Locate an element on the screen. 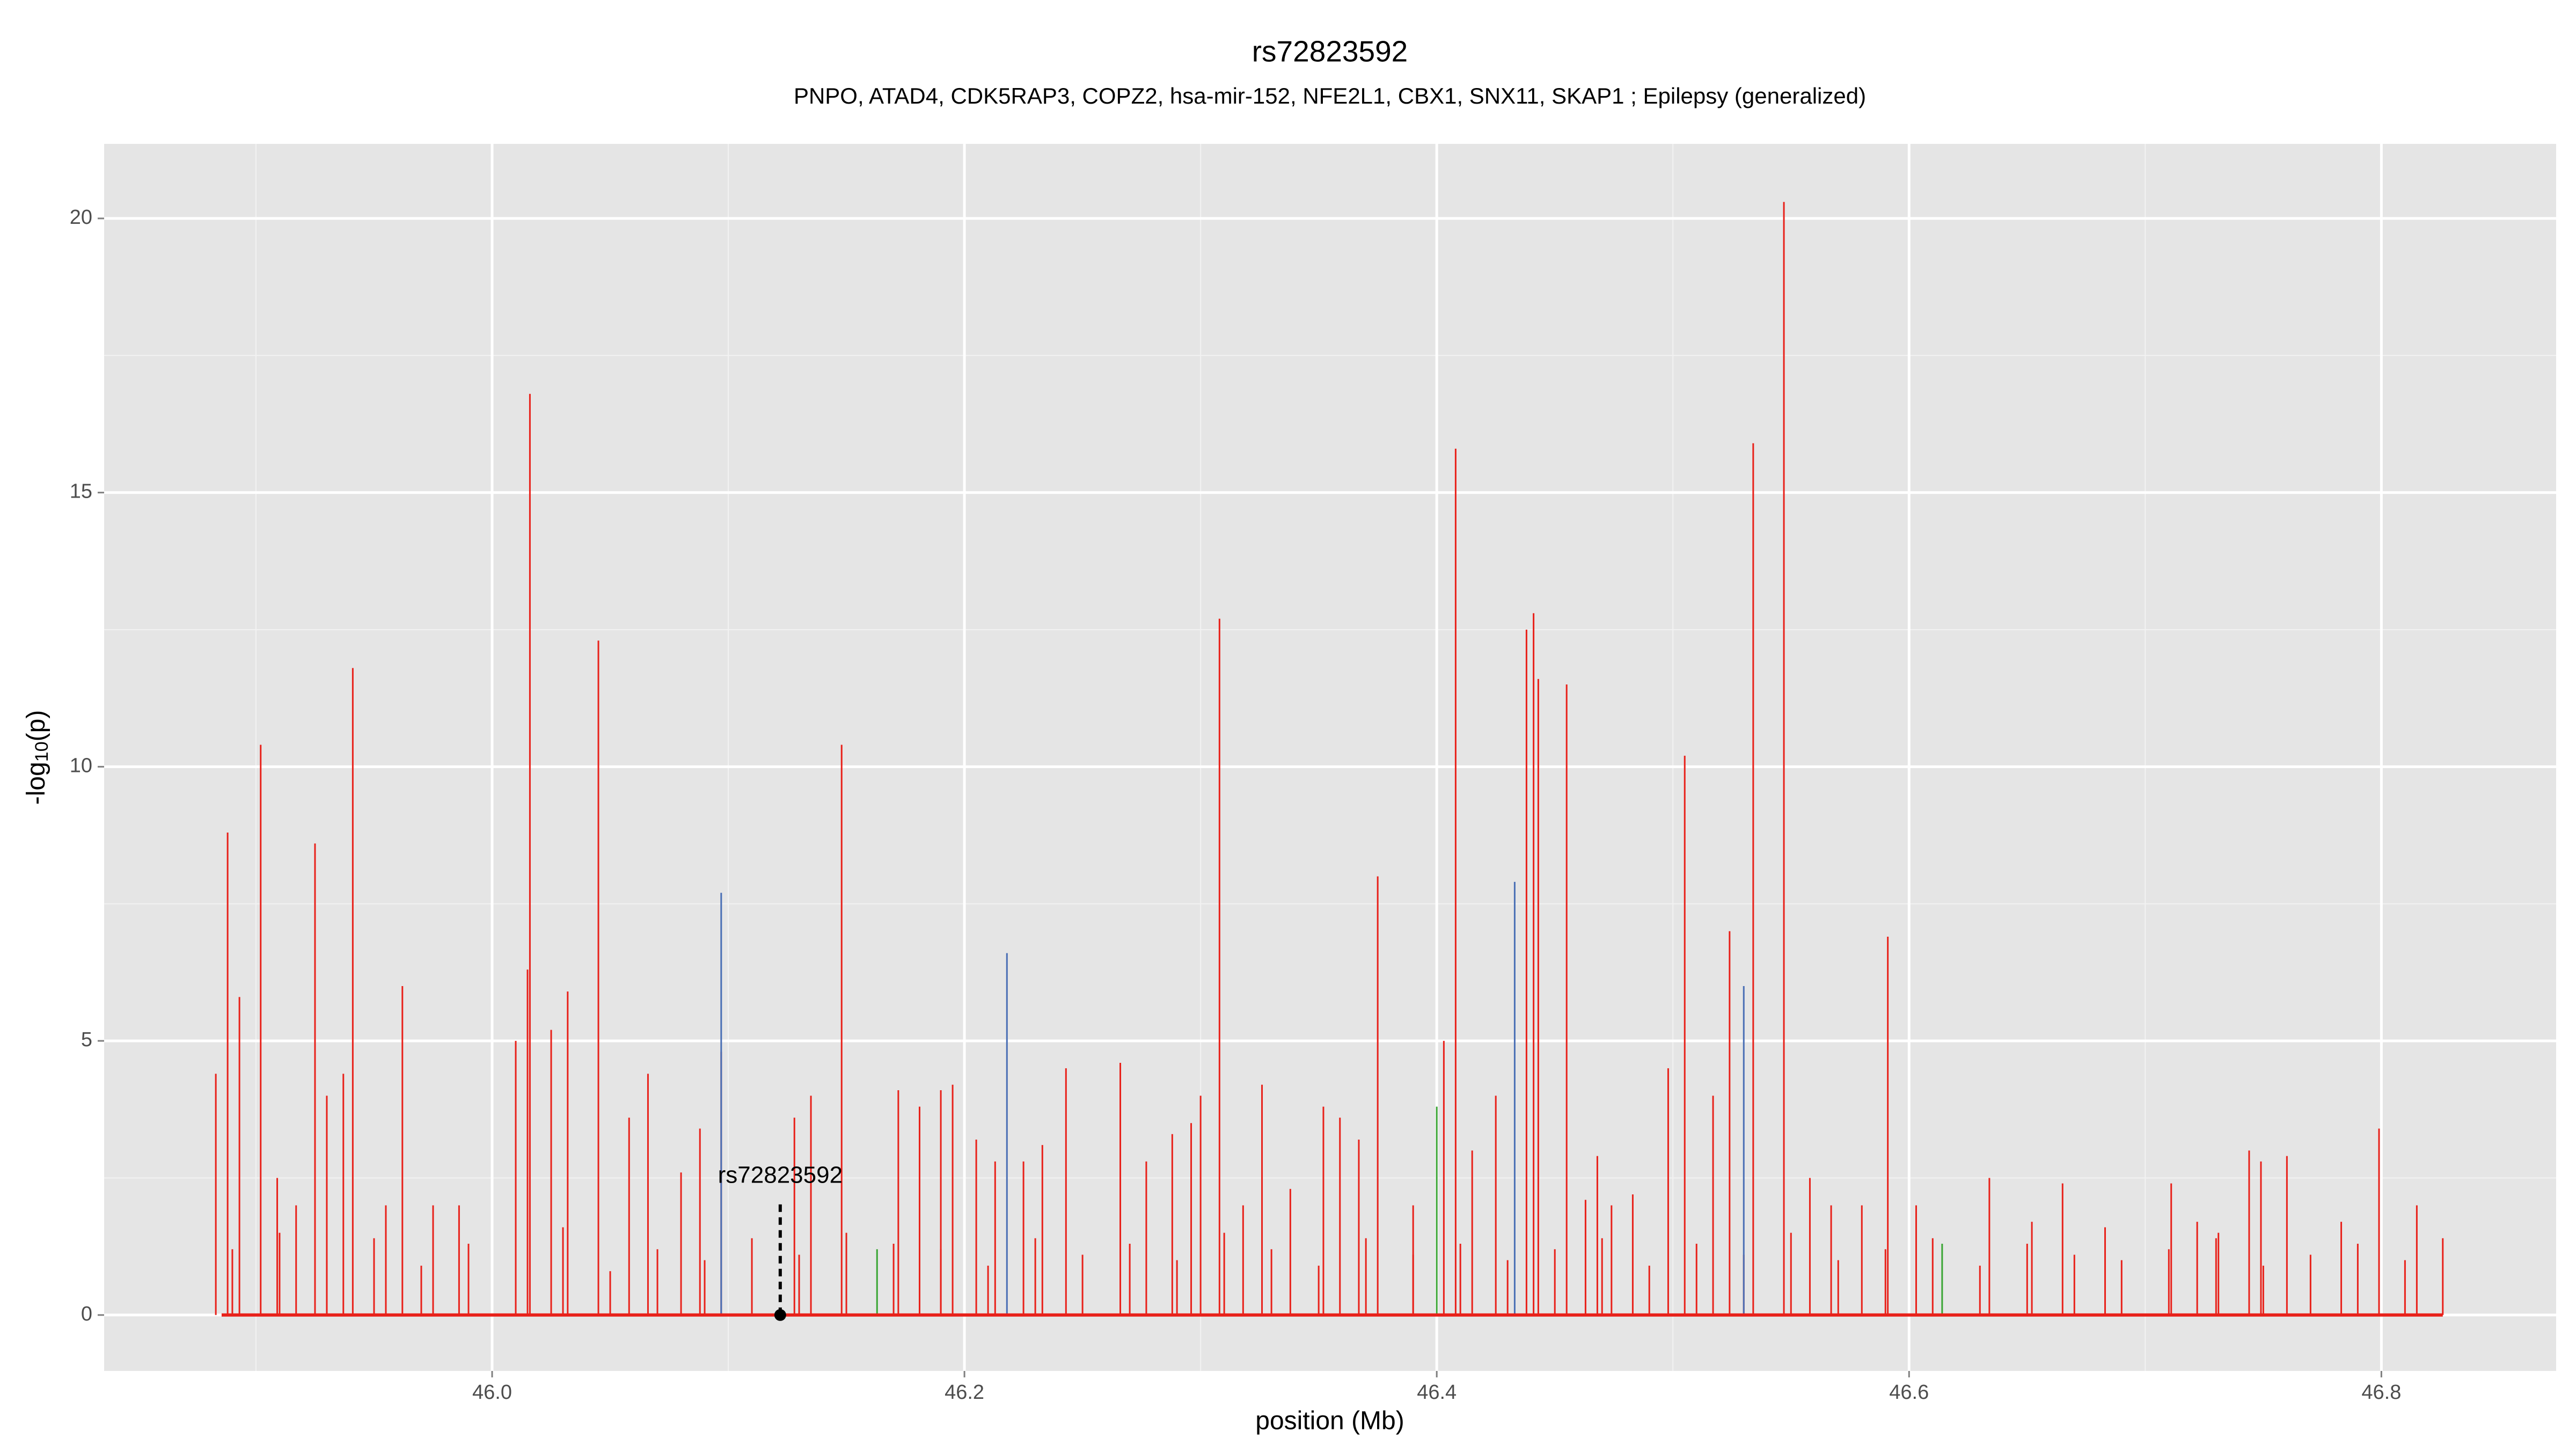  x-tick-label: 46.8 is located at coordinates (2381, 1392).